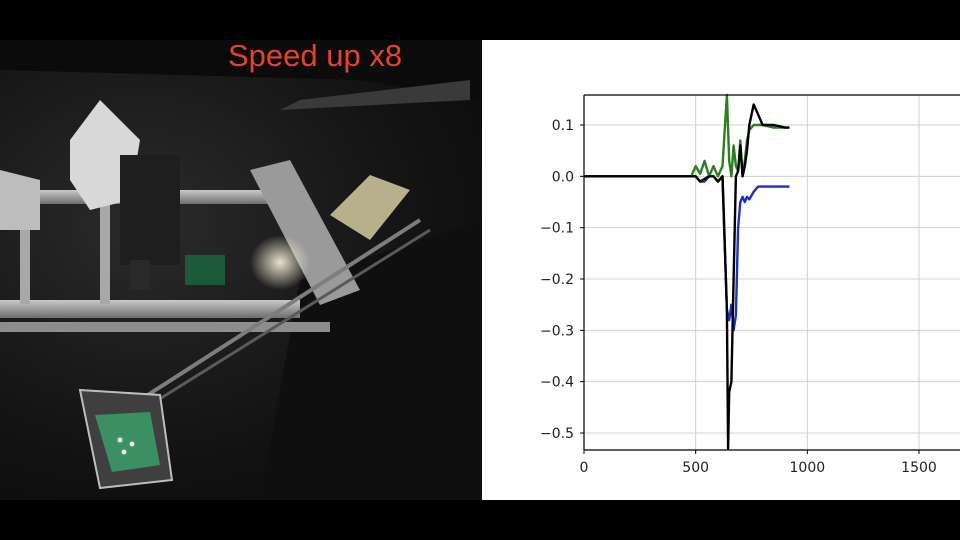 The image size is (960, 540). I want to click on letterbox-top, so click(480, 20).